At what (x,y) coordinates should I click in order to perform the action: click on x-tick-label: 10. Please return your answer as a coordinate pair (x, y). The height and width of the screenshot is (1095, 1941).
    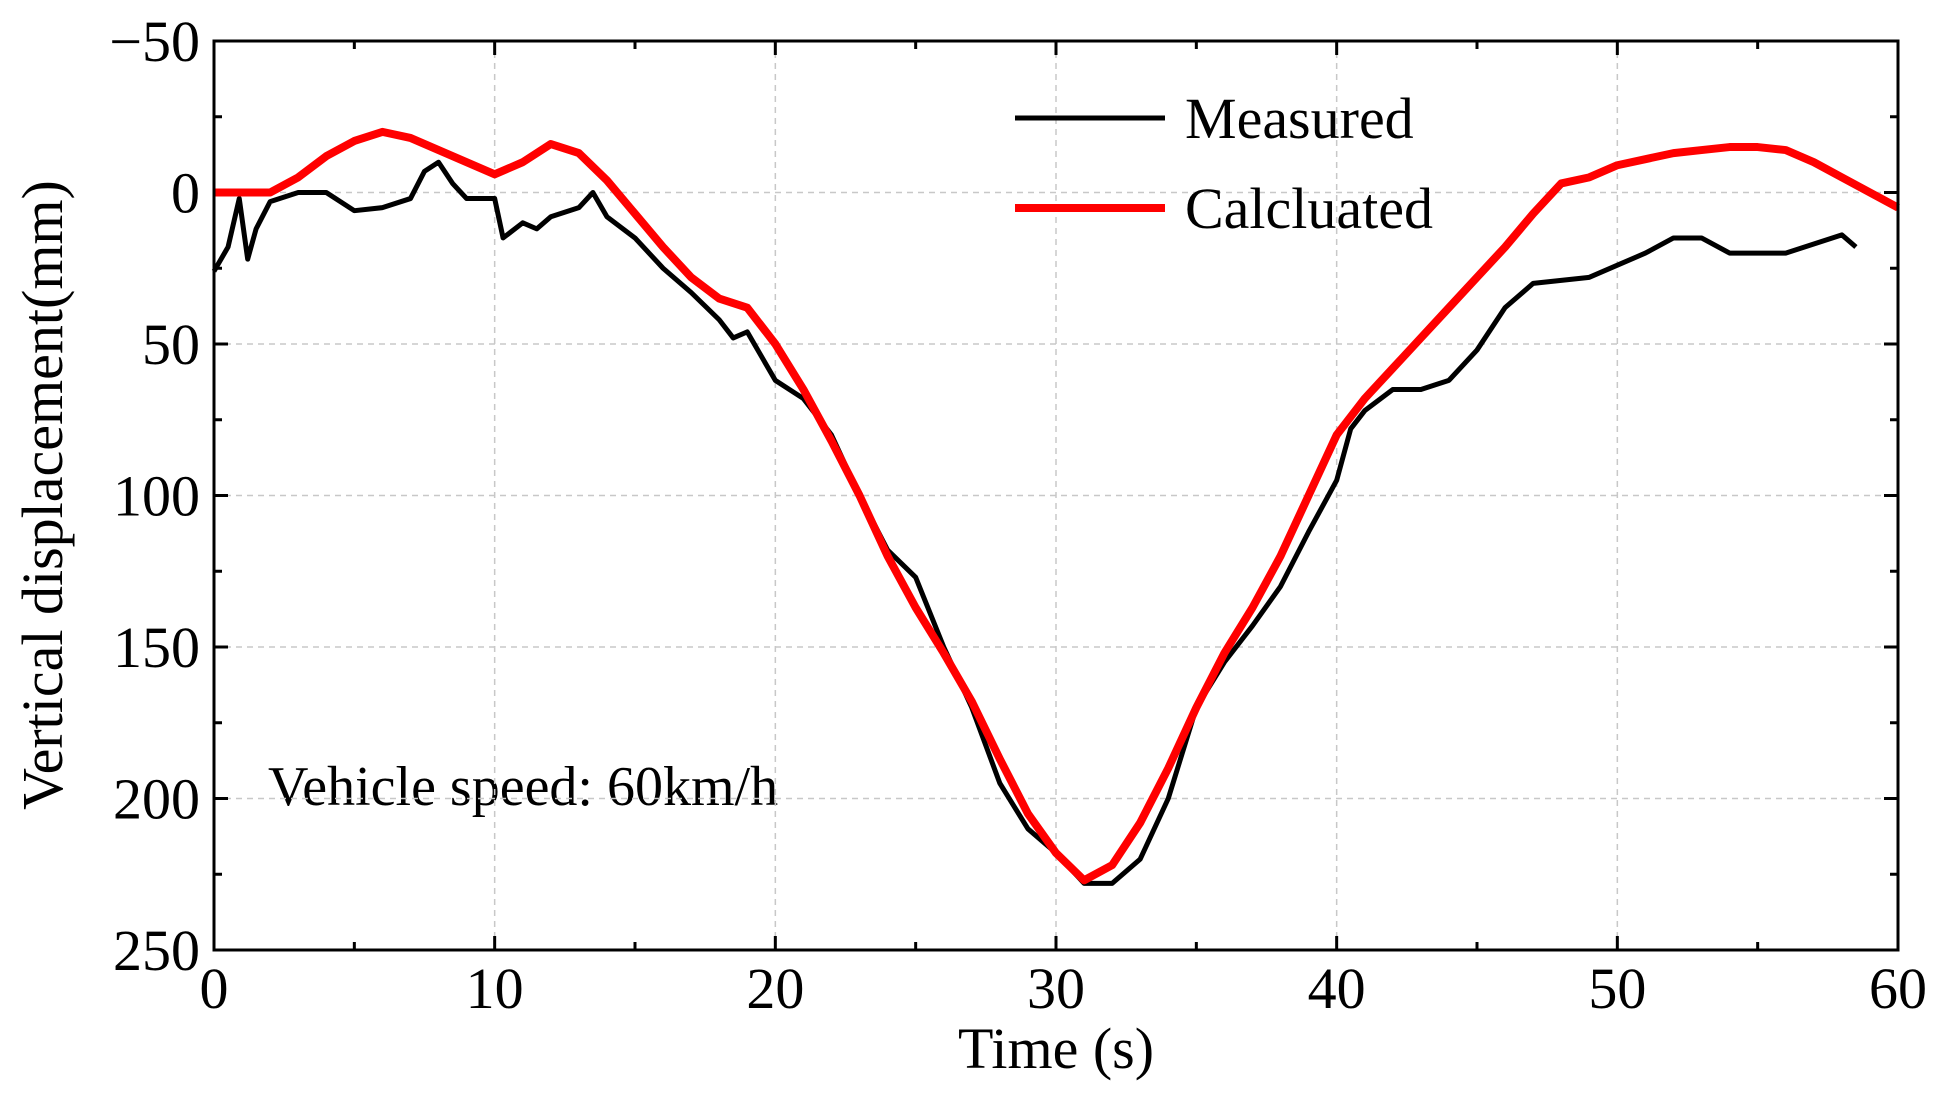
    Looking at the image, I should click on (495, 988).